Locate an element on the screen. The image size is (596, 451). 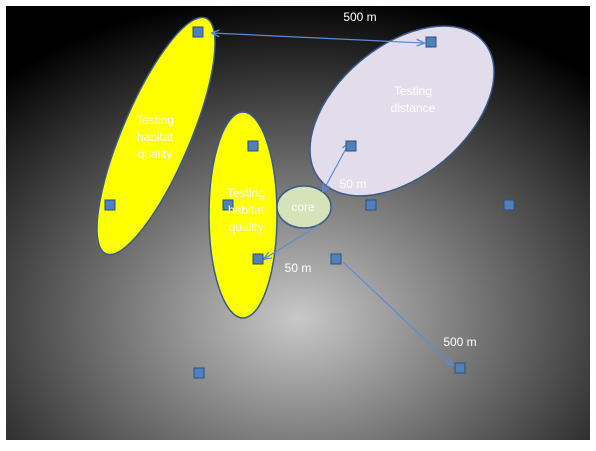
arrow-500m-top is located at coordinates (318, 38).